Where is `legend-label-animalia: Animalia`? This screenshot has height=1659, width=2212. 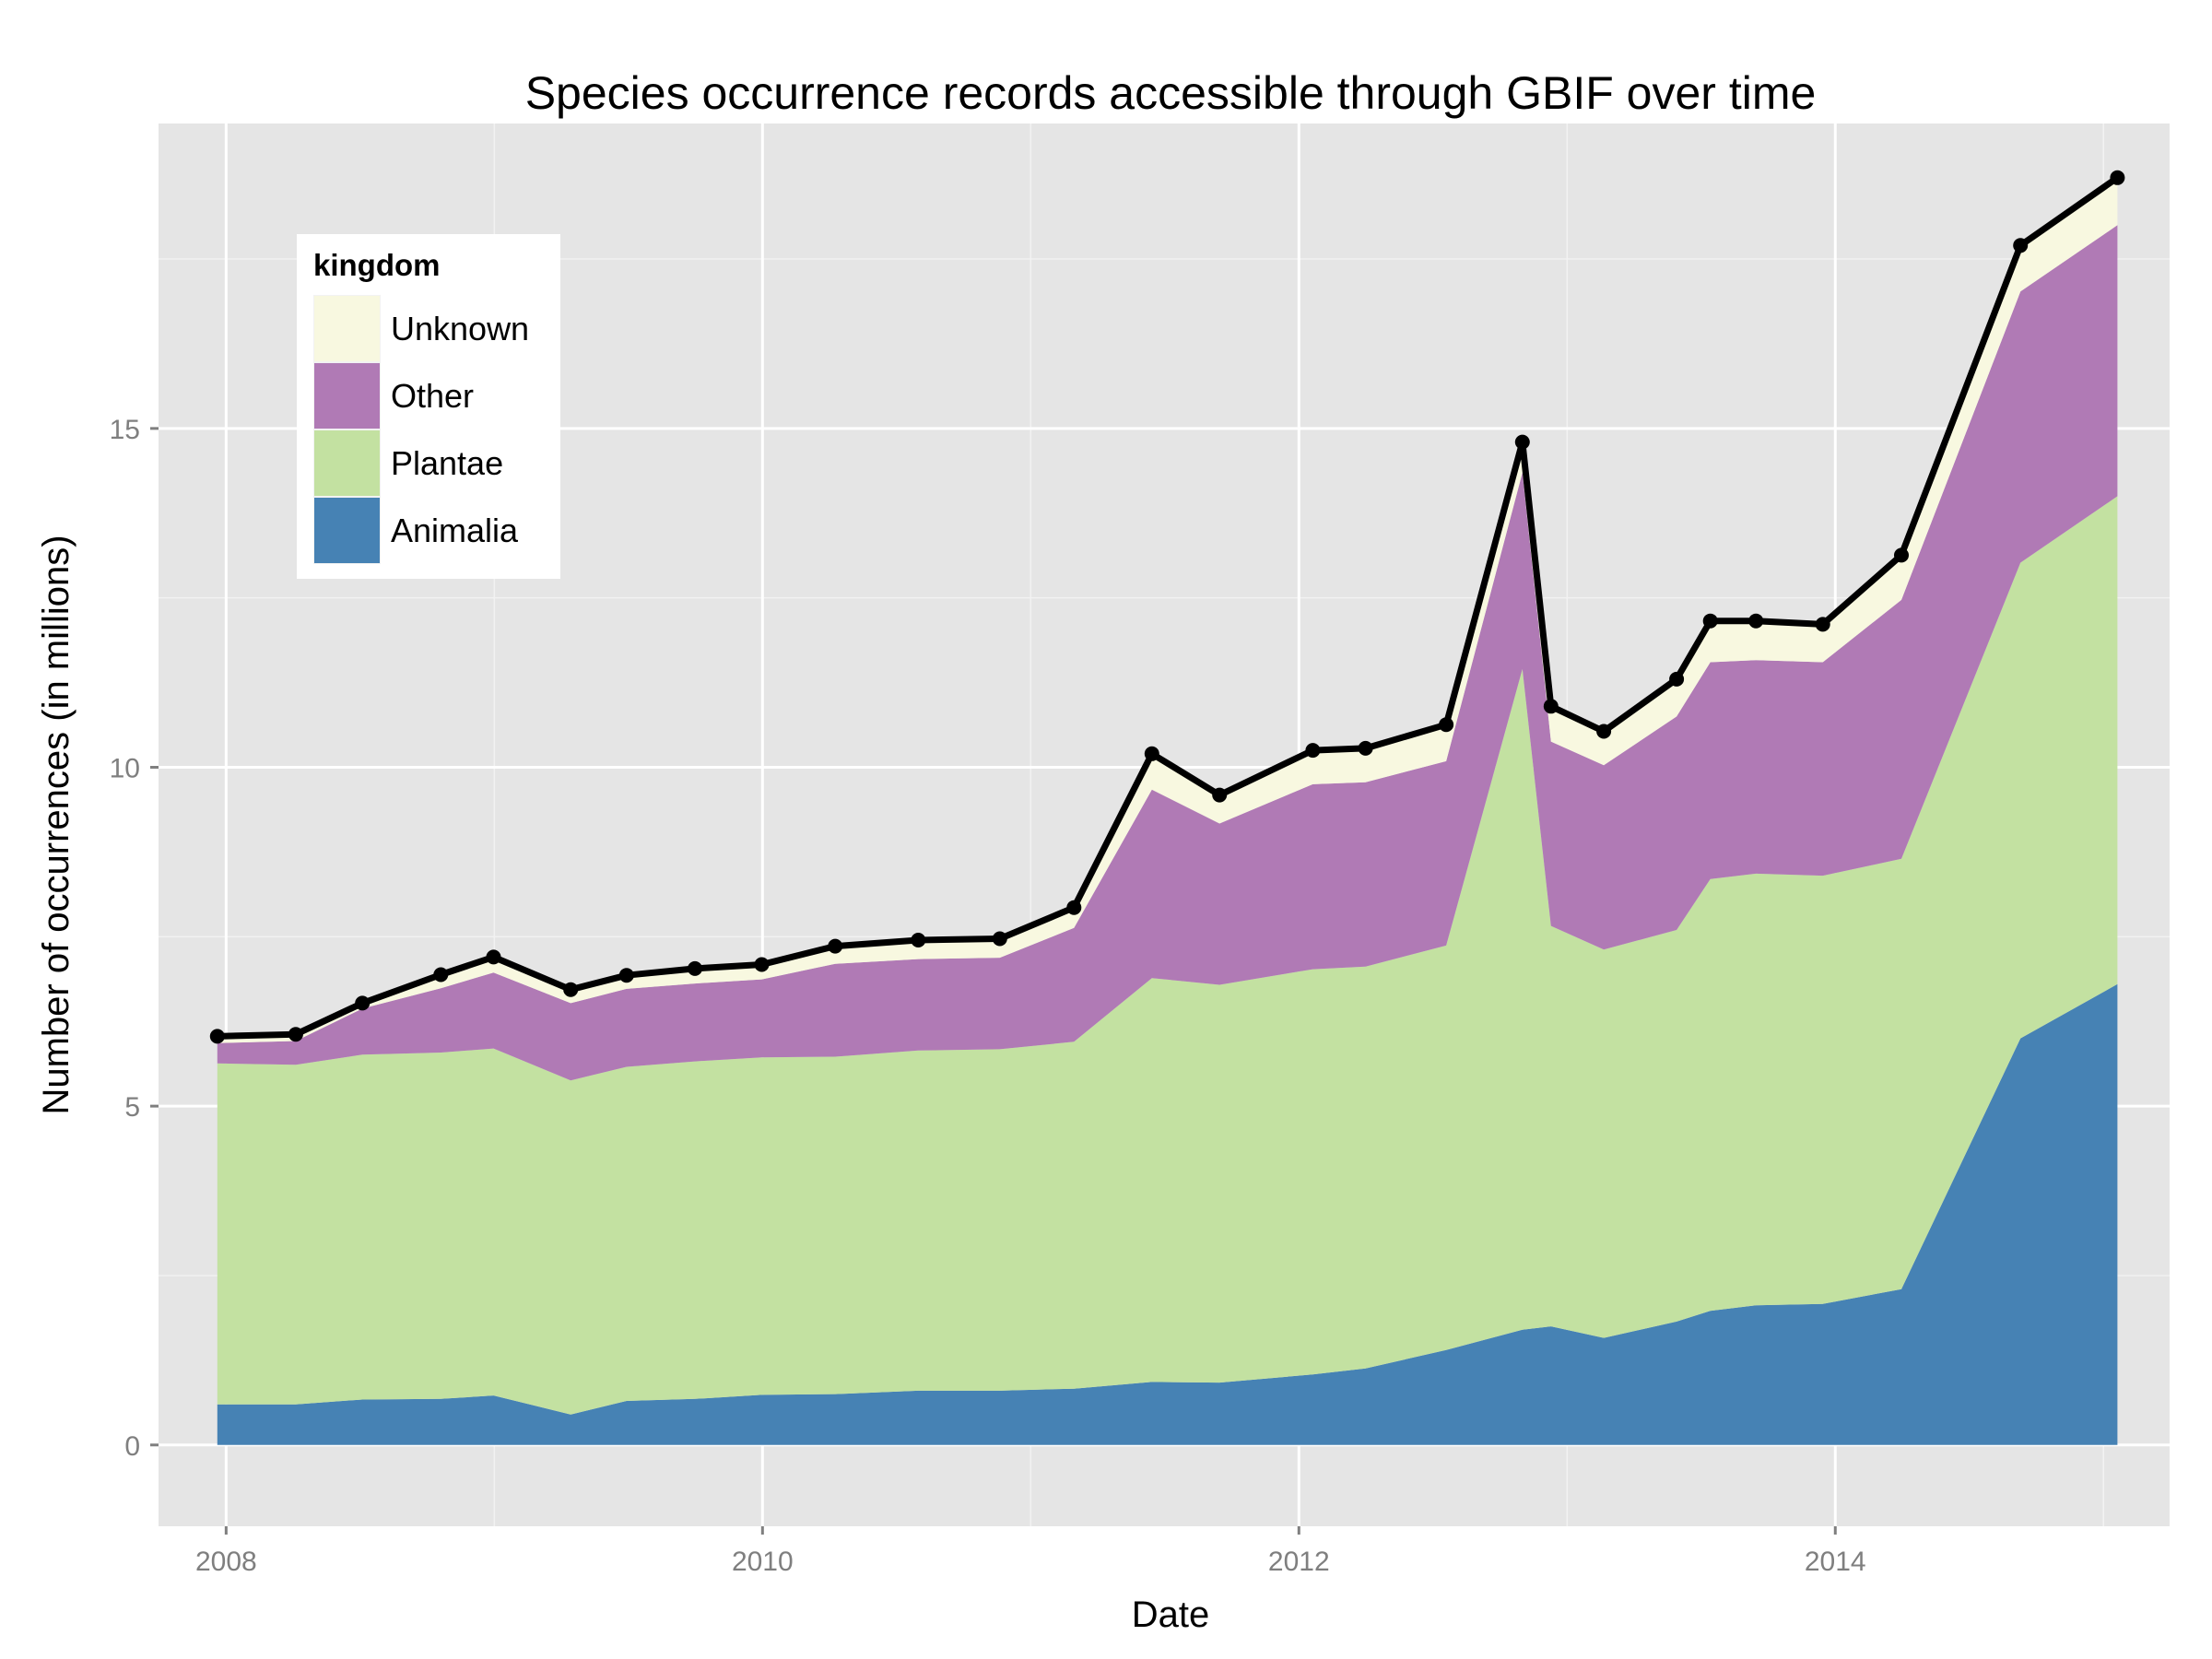
legend-label-animalia: Animalia is located at coordinates (455, 530).